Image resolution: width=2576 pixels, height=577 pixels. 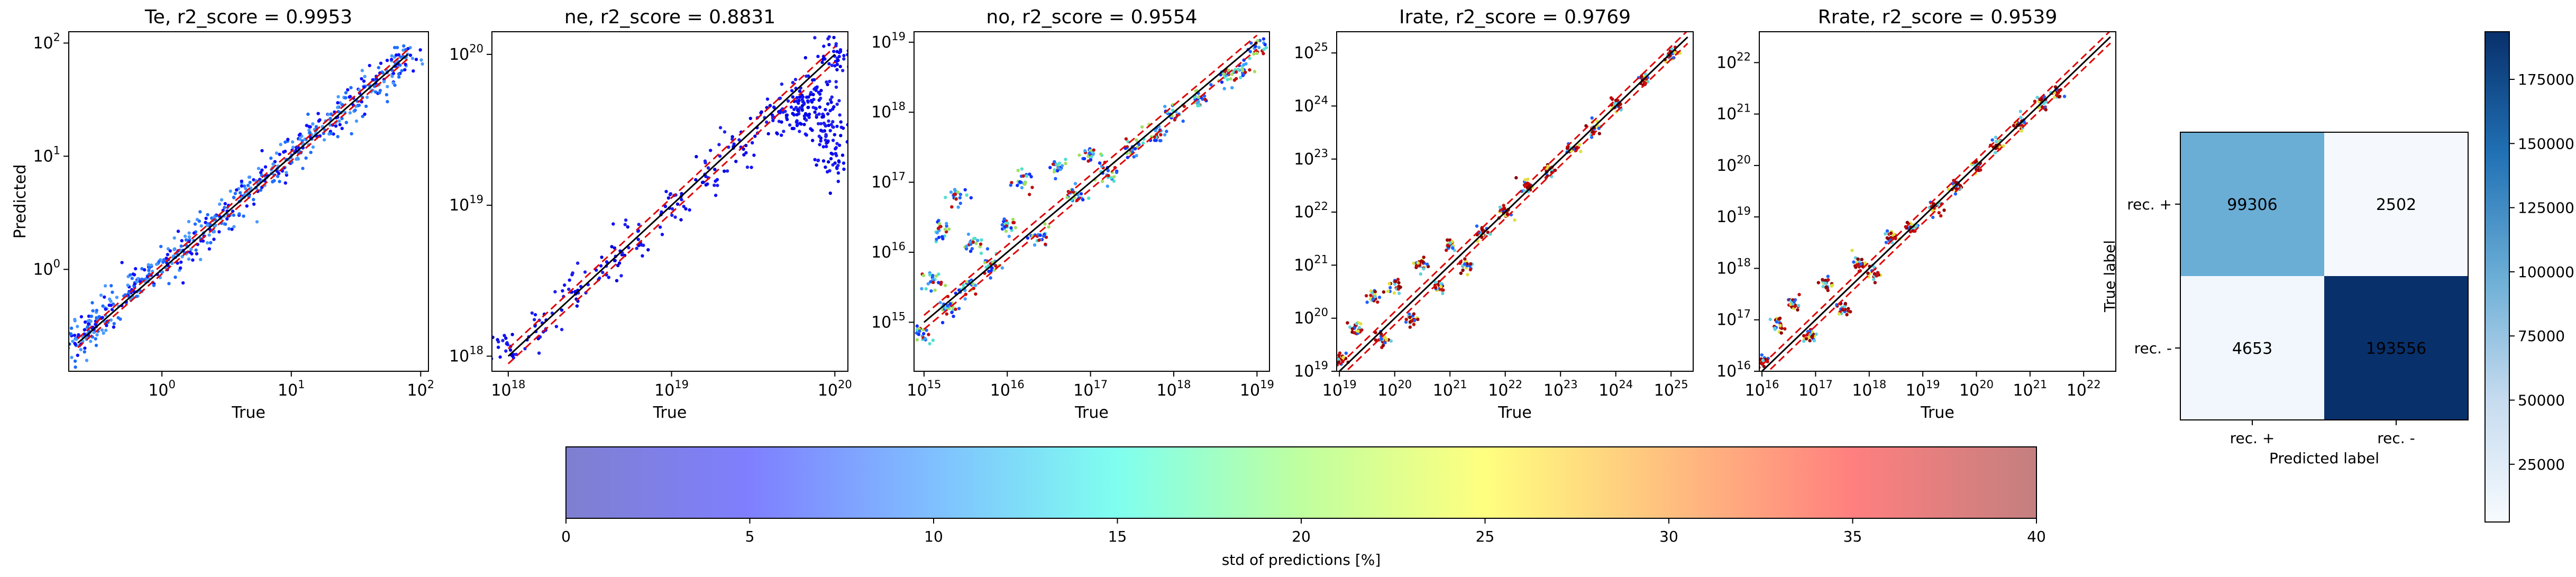 I want to click on upper-band-line, so click(x=1513, y=199).